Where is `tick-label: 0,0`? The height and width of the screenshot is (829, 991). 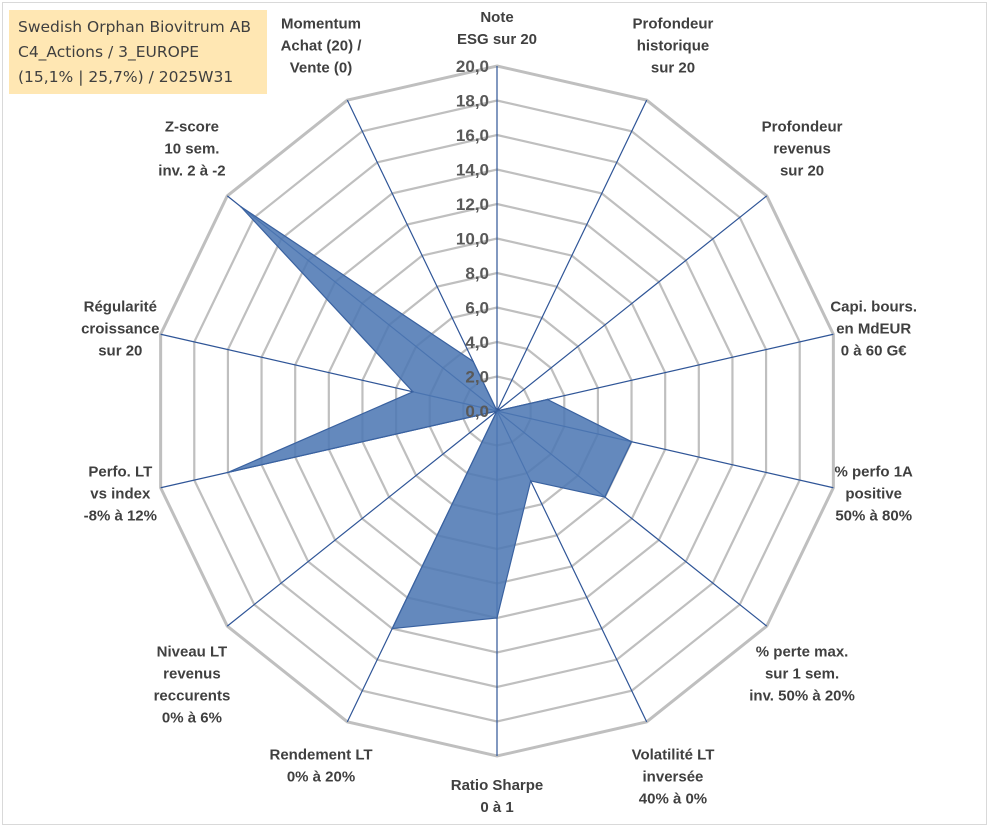
tick-label: 0,0 is located at coordinates (477, 411).